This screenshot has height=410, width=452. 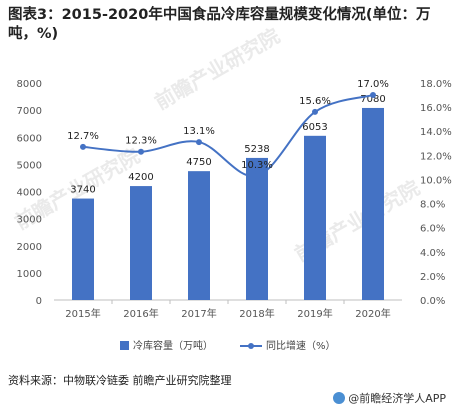 What do you see at coordinates (140, 313) in the screenshot?
I see `x-tick-label: 2016年` at bounding box center [140, 313].